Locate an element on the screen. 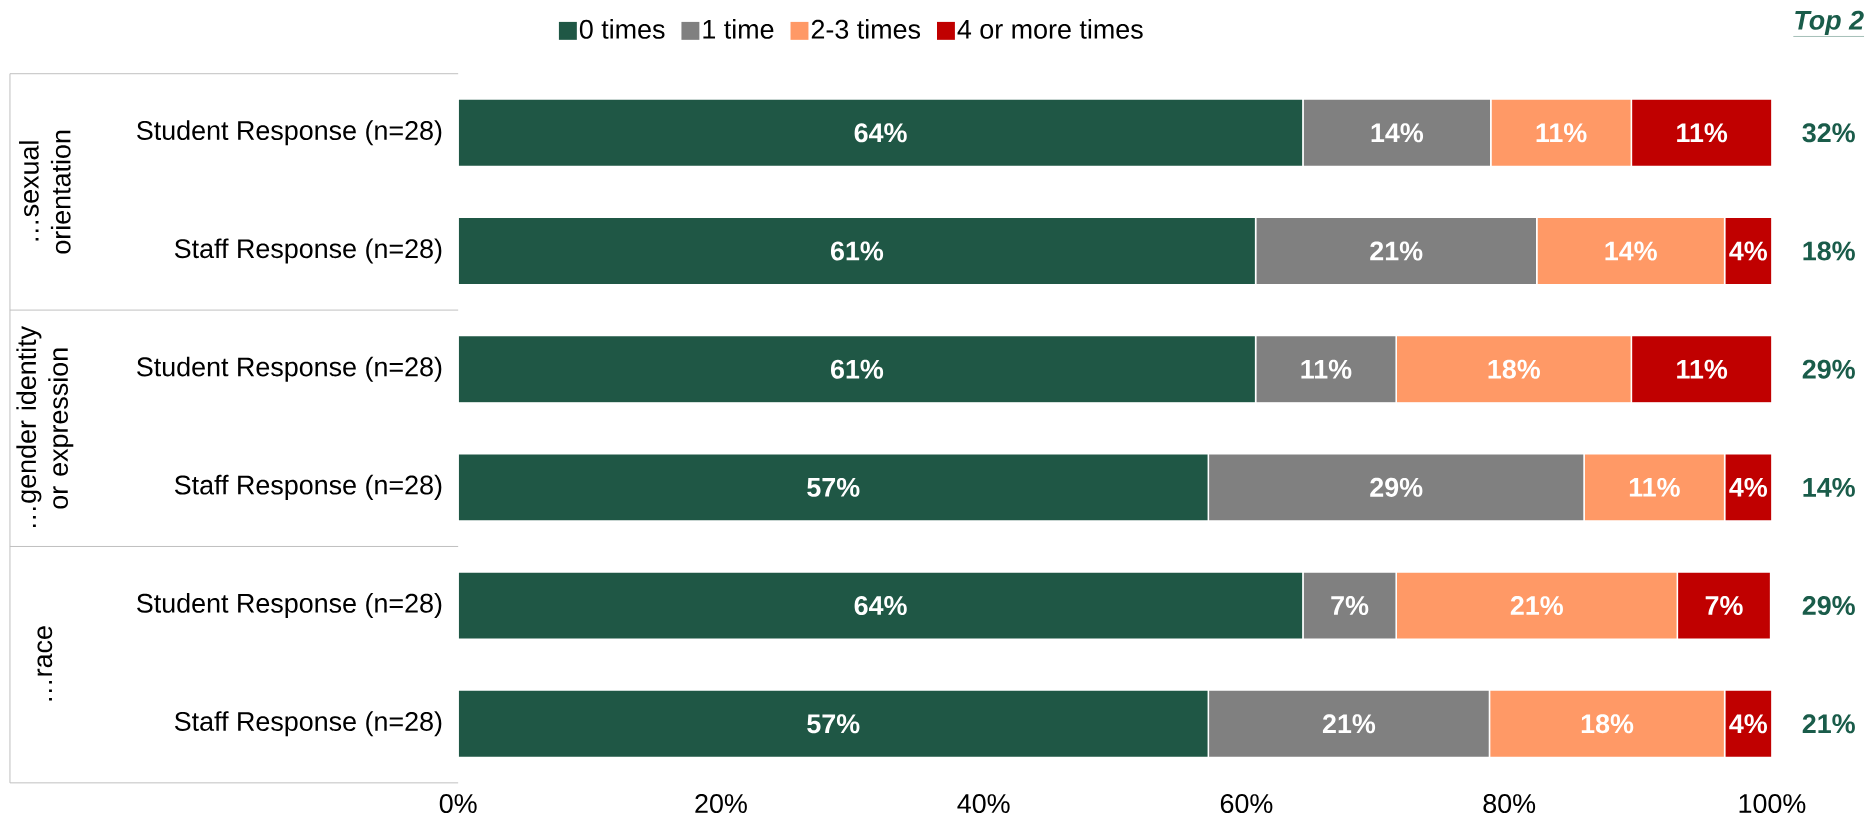  x-tick-label: 100% is located at coordinates (1772, 804).